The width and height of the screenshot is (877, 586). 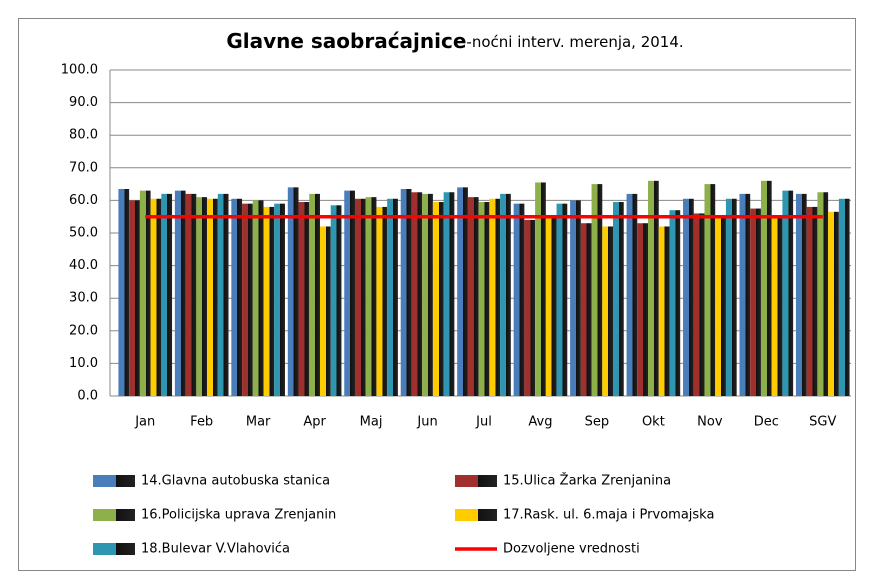 I want to click on subtitle: -noćni interv. merenja, 2014., so click(x=574, y=42).